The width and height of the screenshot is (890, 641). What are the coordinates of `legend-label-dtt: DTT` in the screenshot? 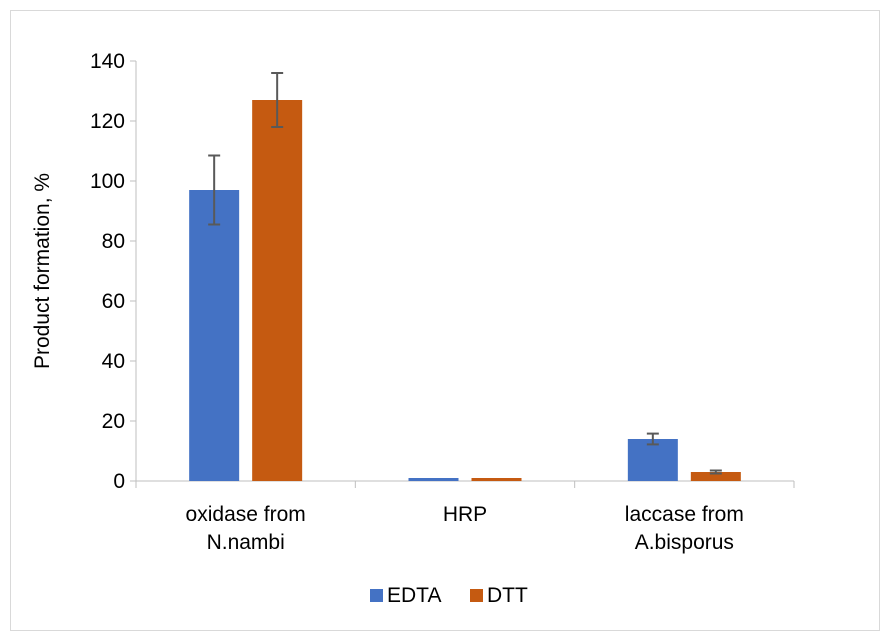 It's located at (507, 595).